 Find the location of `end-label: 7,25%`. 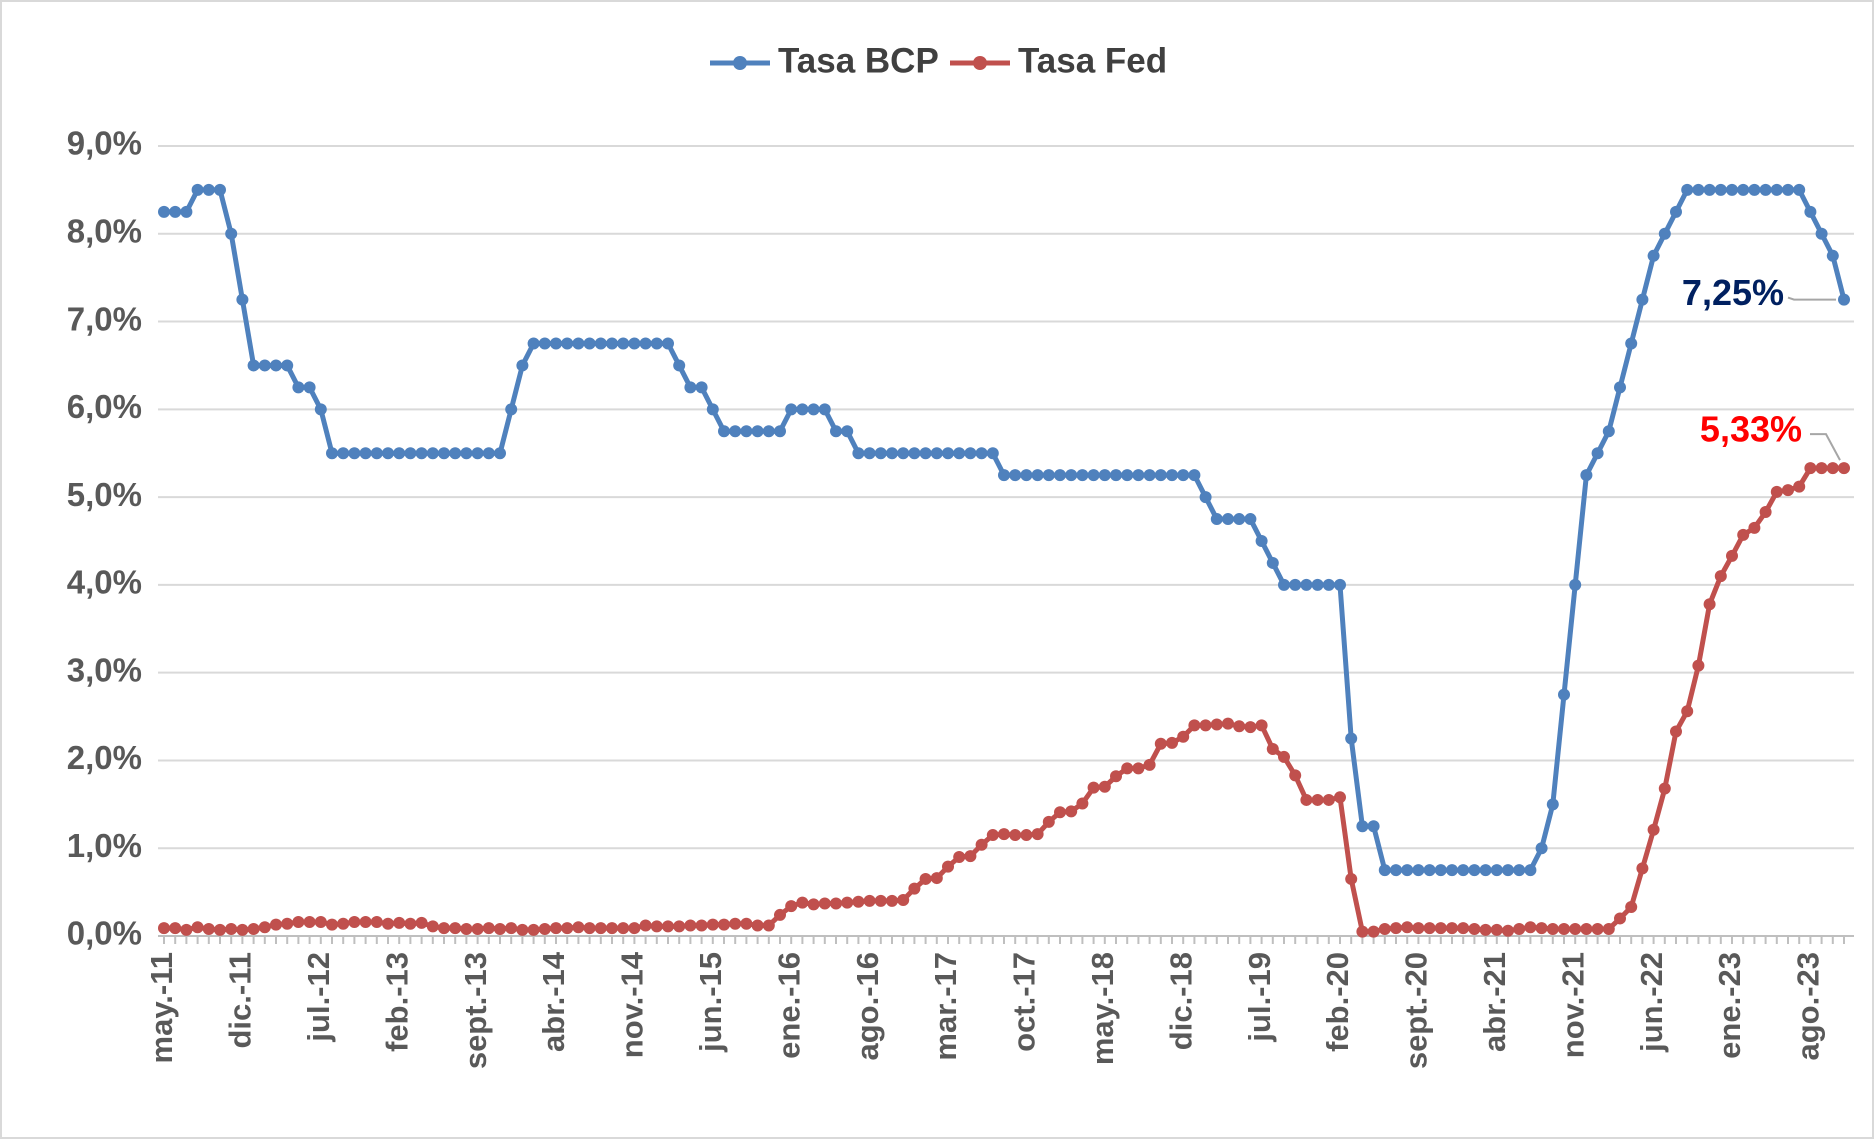

end-label: 7,25% is located at coordinates (1733, 292).